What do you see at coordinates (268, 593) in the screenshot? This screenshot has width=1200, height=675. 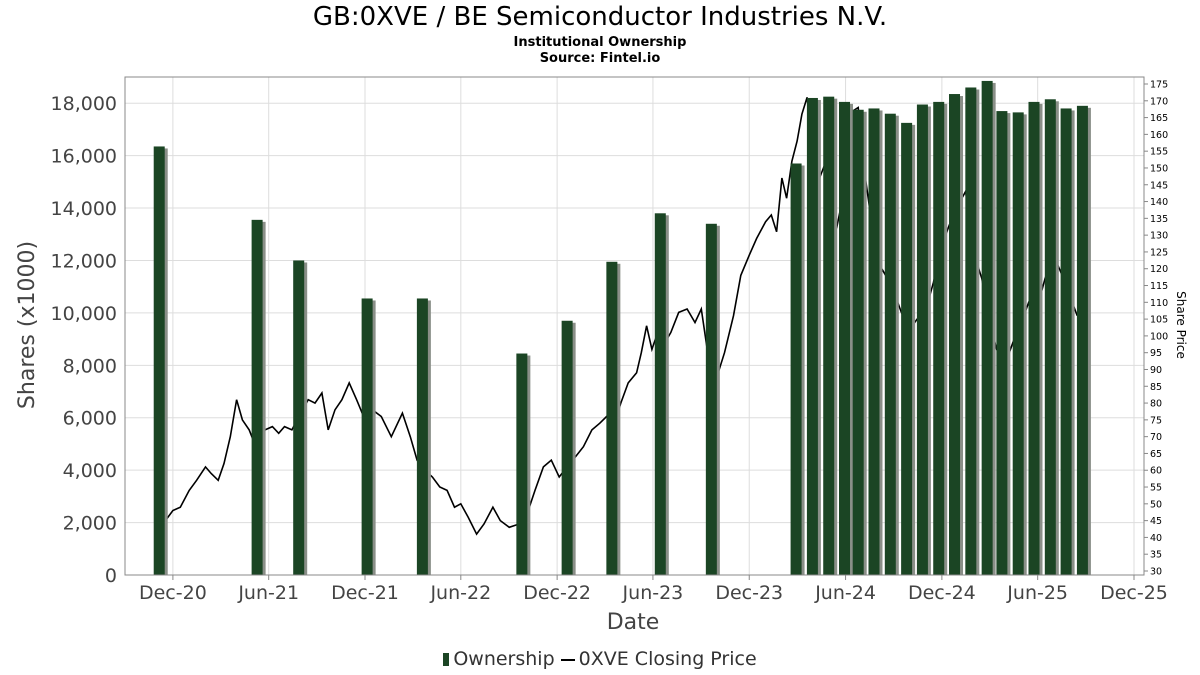 I see `x-tick-label: Jun-21` at bounding box center [268, 593].